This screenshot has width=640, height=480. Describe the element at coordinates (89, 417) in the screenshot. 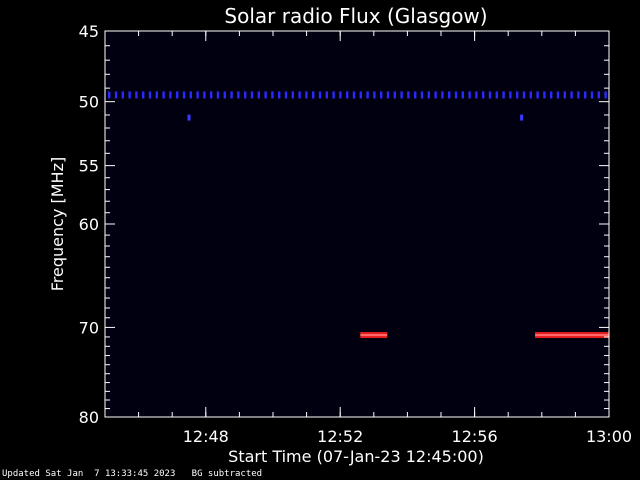

I see `y-tick-label: 80` at that location.